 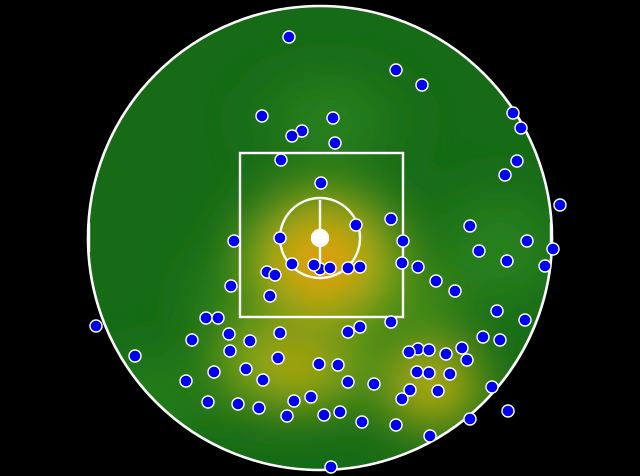 What do you see at coordinates (500, 250) in the screenshot?
I see `heat-blob-ring` at bounding box center [500, 250].